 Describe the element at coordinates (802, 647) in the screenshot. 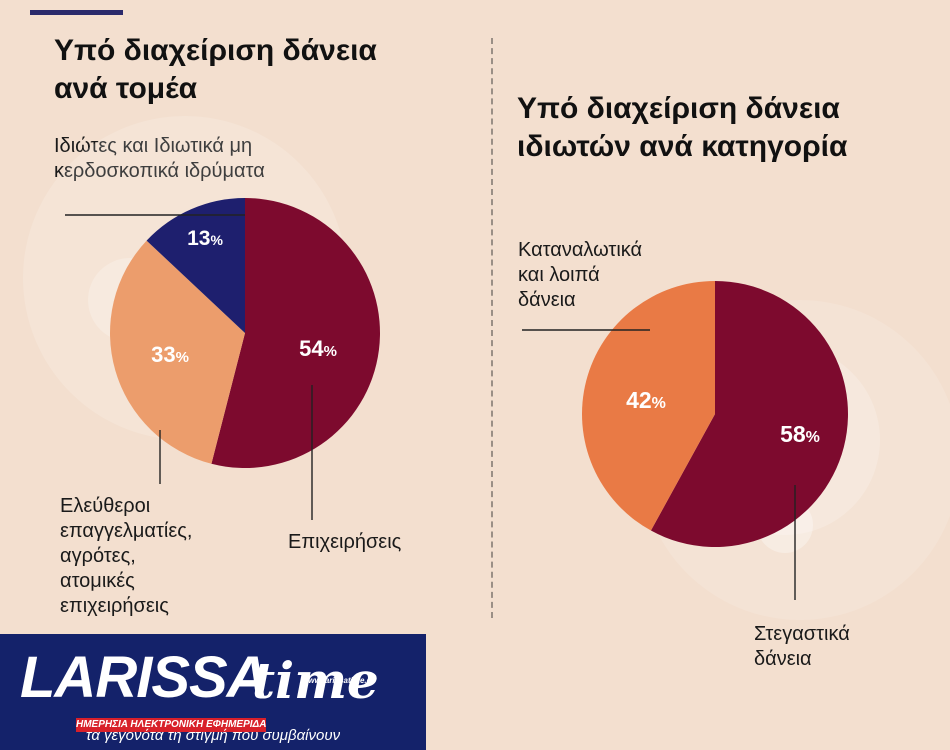

I see `chart2-label-housing-loans: Στεγαστικά δάνεια` at that location.